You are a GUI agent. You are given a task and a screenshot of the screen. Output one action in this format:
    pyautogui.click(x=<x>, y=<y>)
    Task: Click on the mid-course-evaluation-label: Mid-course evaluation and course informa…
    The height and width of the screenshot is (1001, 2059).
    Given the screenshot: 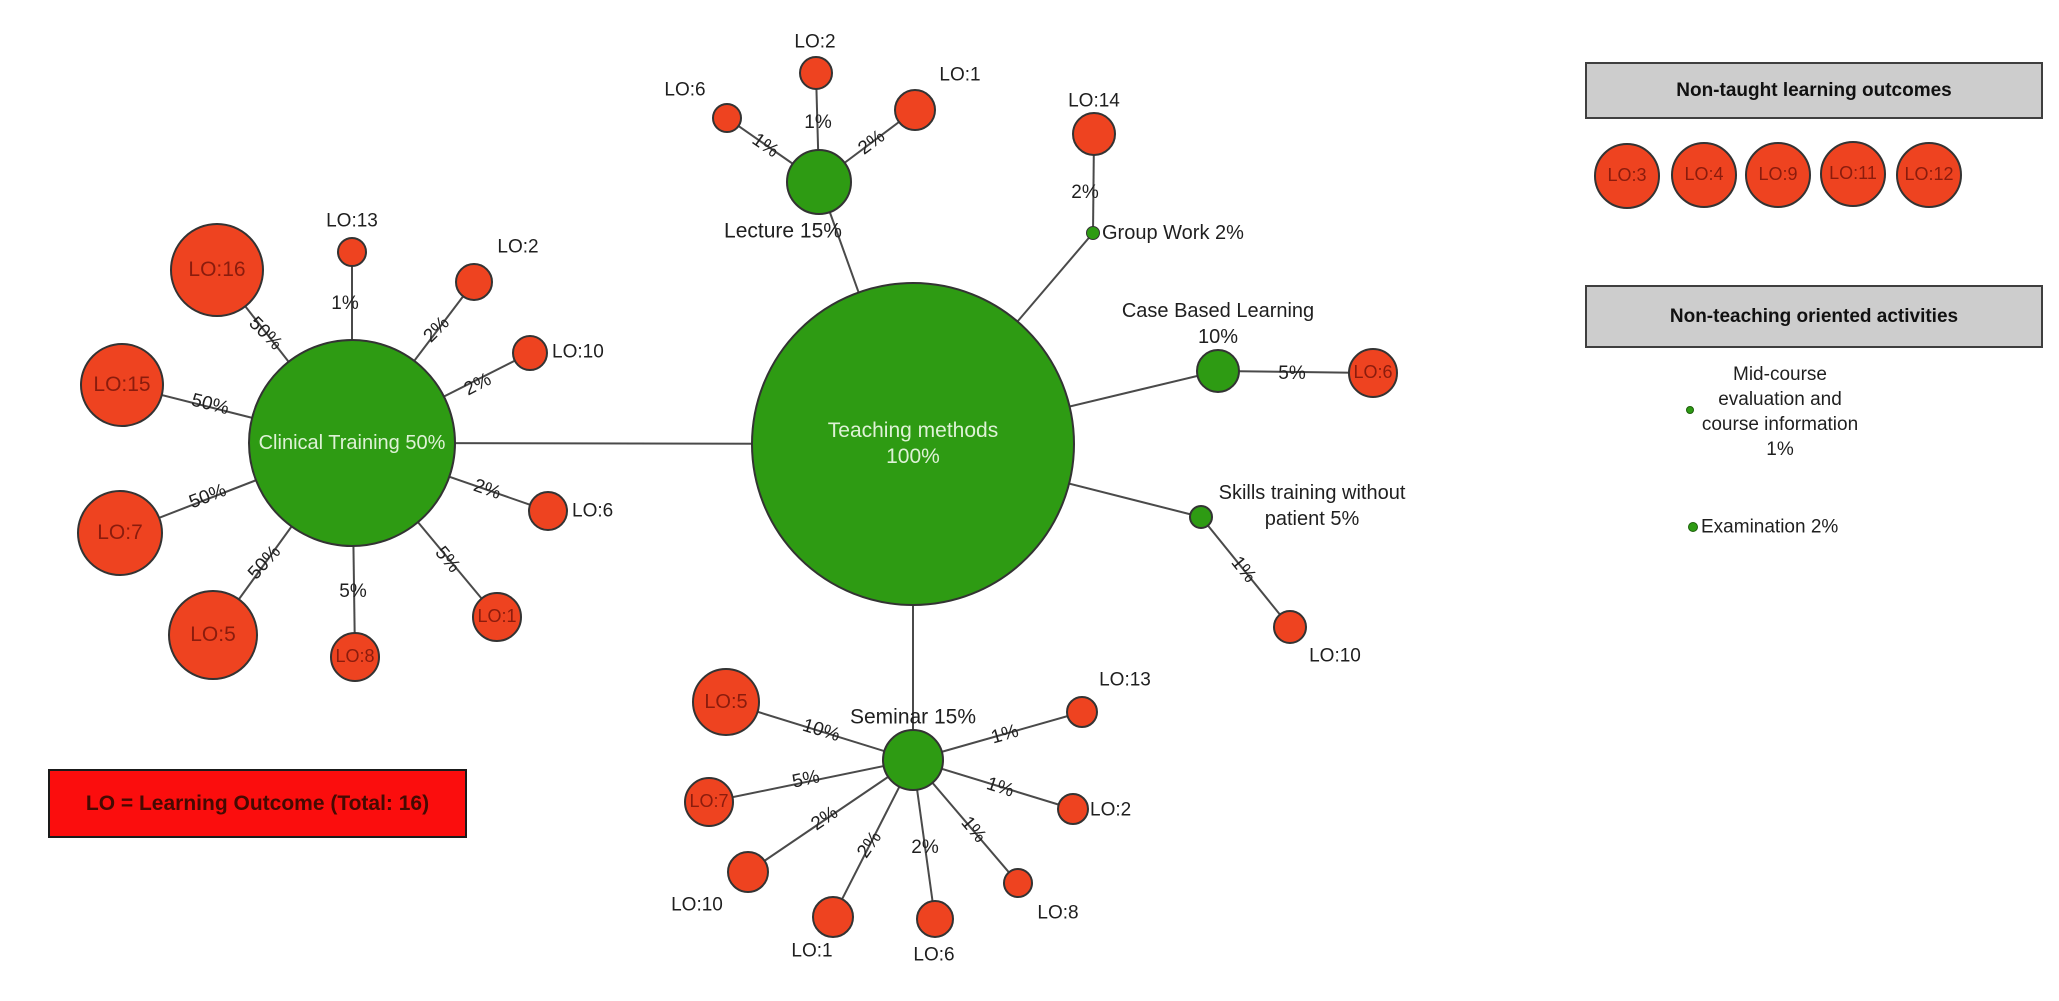 What is the action you would take?
    pyautogui.click(x=1780, y=412)
    